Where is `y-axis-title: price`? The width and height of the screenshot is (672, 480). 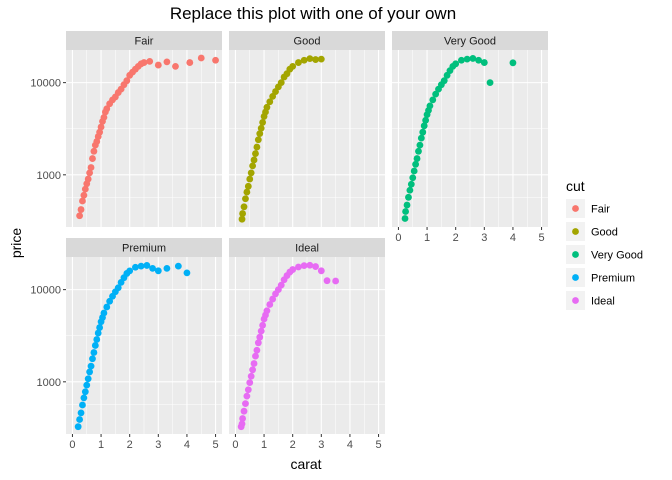 y-axis-title: price is located at coordinates (16, 243).